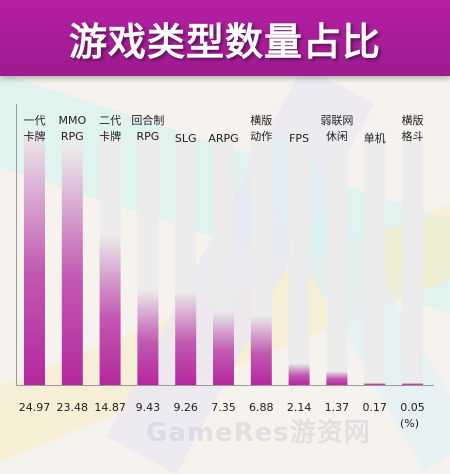 The height and width of the screenshot is (474, 450). What do you see at coordinates (147, 128) in the screenshot?
I see `category-label: 回合制 RPG` at bounding box center [147, 128].